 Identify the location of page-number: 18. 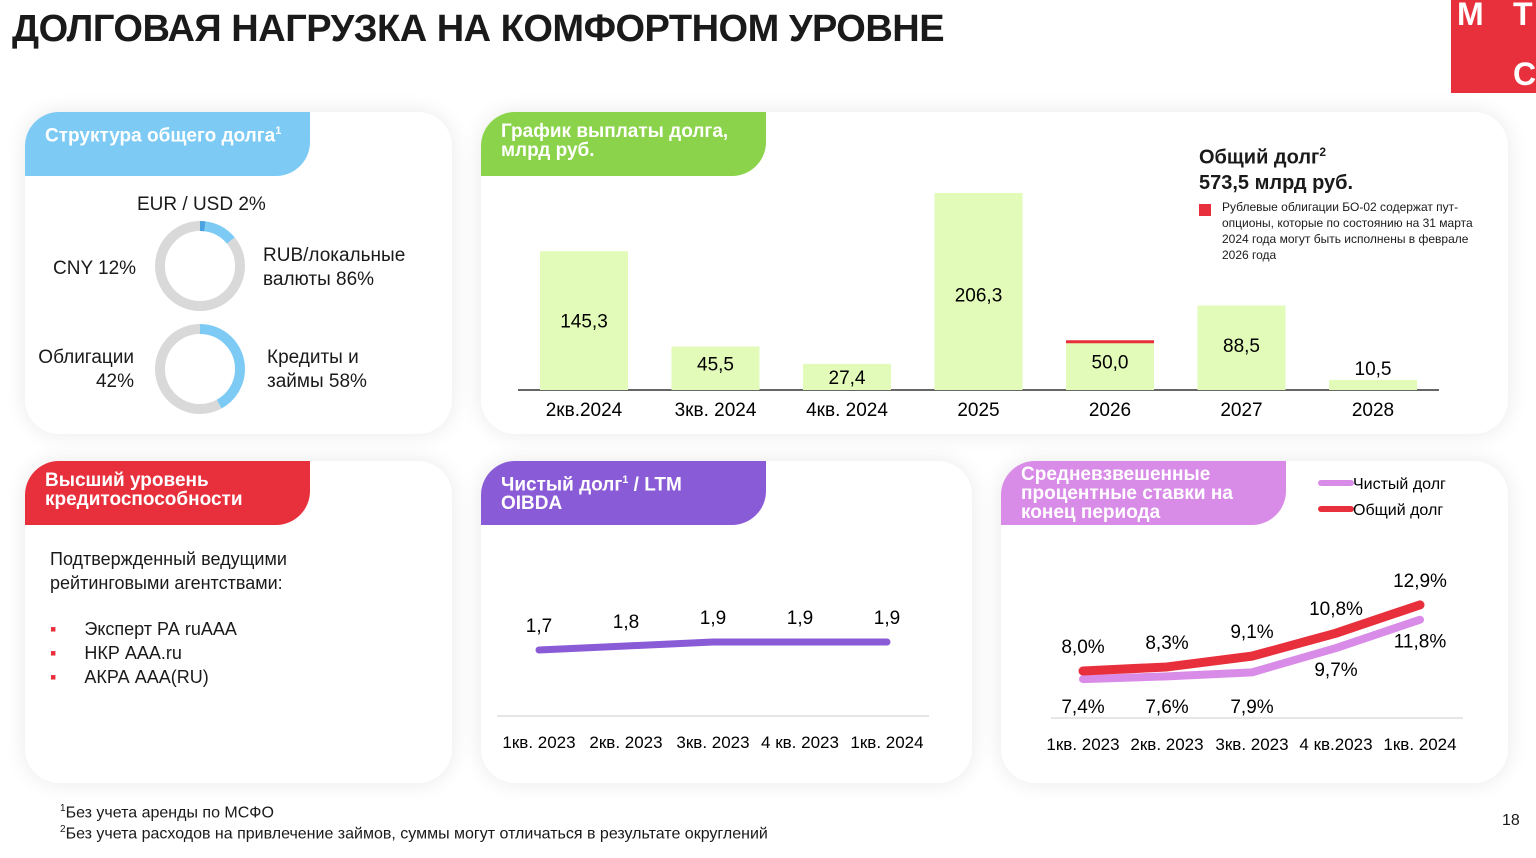
(1511, 820).